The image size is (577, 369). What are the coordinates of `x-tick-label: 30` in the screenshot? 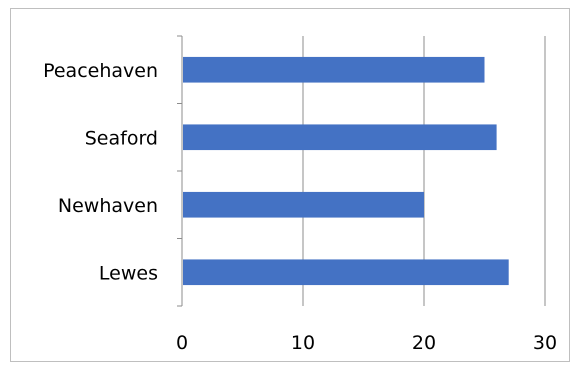 It's located at (545, 343).